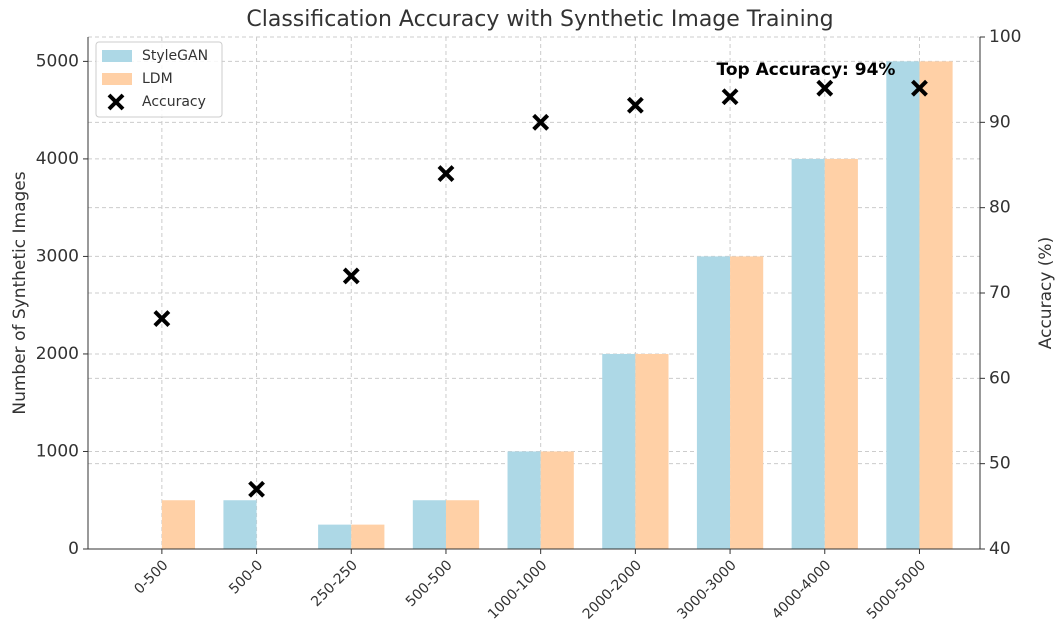 Image resolution: width=1056 pixels, height=624 pixels. What do you see at coordinates (57, 451) in the screenshot?
I see `y-tick-label: 1000` at bounding box center [57, 451].